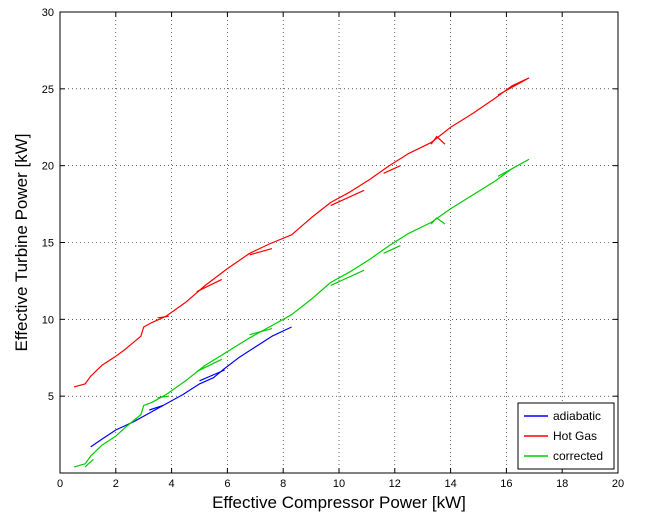 The height and width of the screenshot is (516, 662). What do you see at coordinates (618, 484) in the screenshot?
I see `x-tick-label: 20` at bounding box center [618, 484].